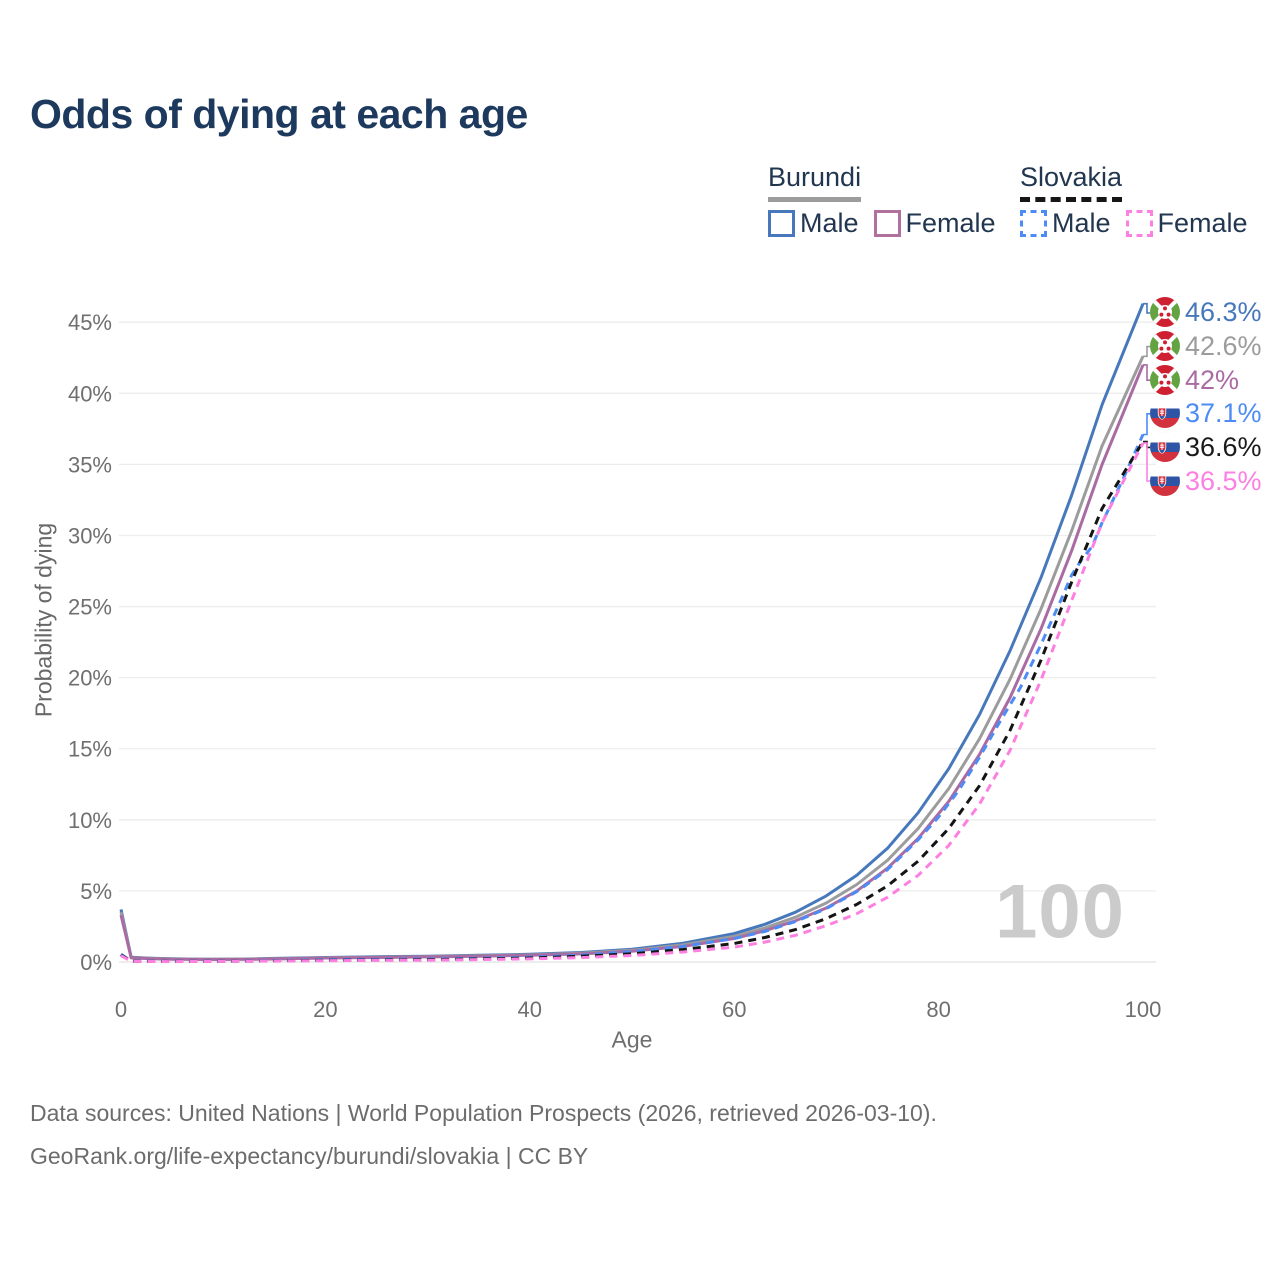 The height and width of the screenshot is (1280, 1280). Describe the element at coordinates (1139, 223) in the screenshot. I see `slovakia-female-swatch-icon` at that location.